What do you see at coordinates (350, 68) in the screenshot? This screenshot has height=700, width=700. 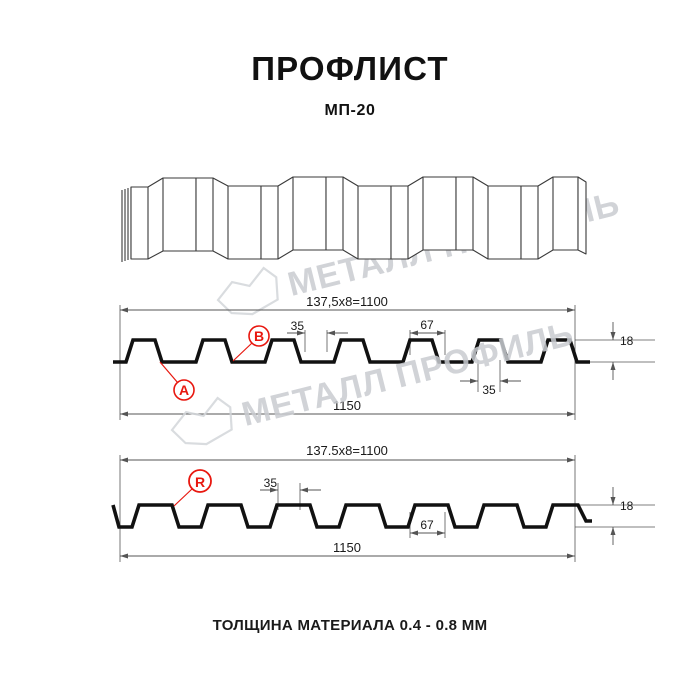 I see `page-title: ПРОФЛИСТ` at bounding box center [350, 68].